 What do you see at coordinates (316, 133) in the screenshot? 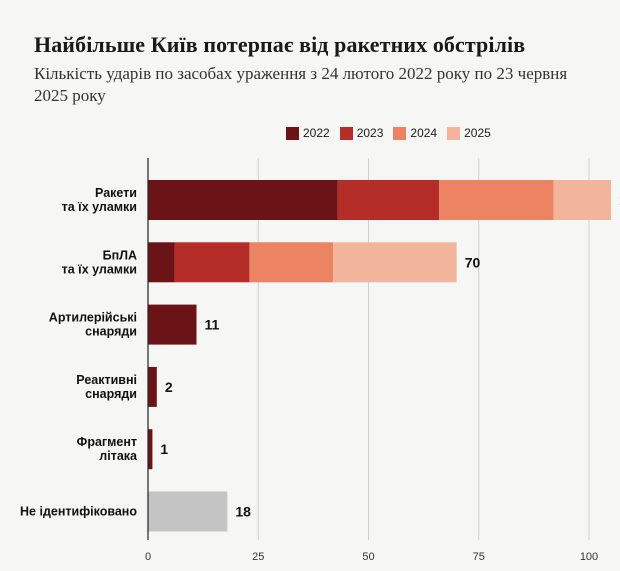
I see `legend-label: 2022` at bounding box center [316, 133].